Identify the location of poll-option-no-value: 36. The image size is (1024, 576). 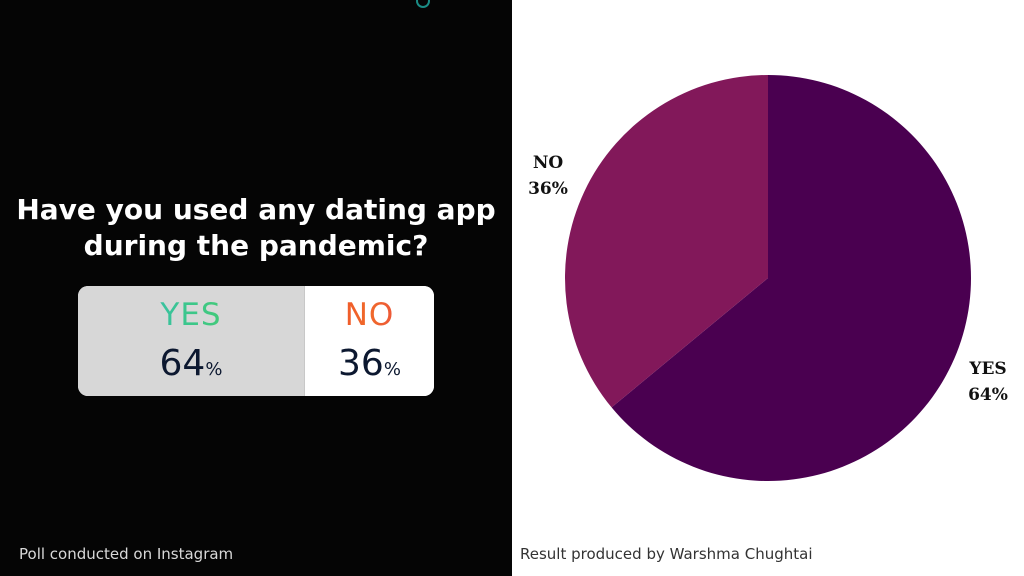
(361, 363).